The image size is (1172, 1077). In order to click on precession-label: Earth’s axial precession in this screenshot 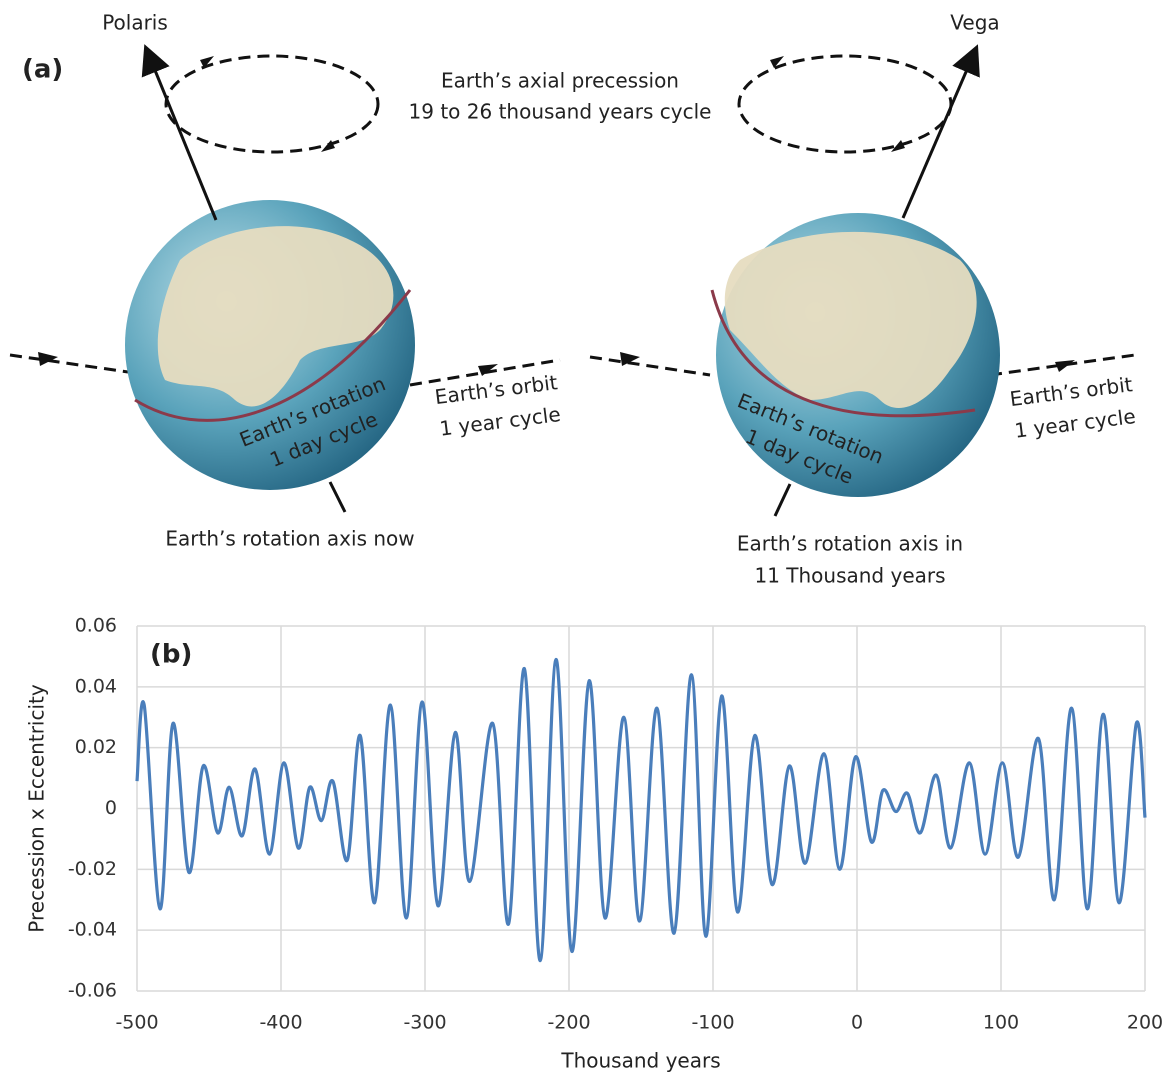, I will do `click(560, 81)`.